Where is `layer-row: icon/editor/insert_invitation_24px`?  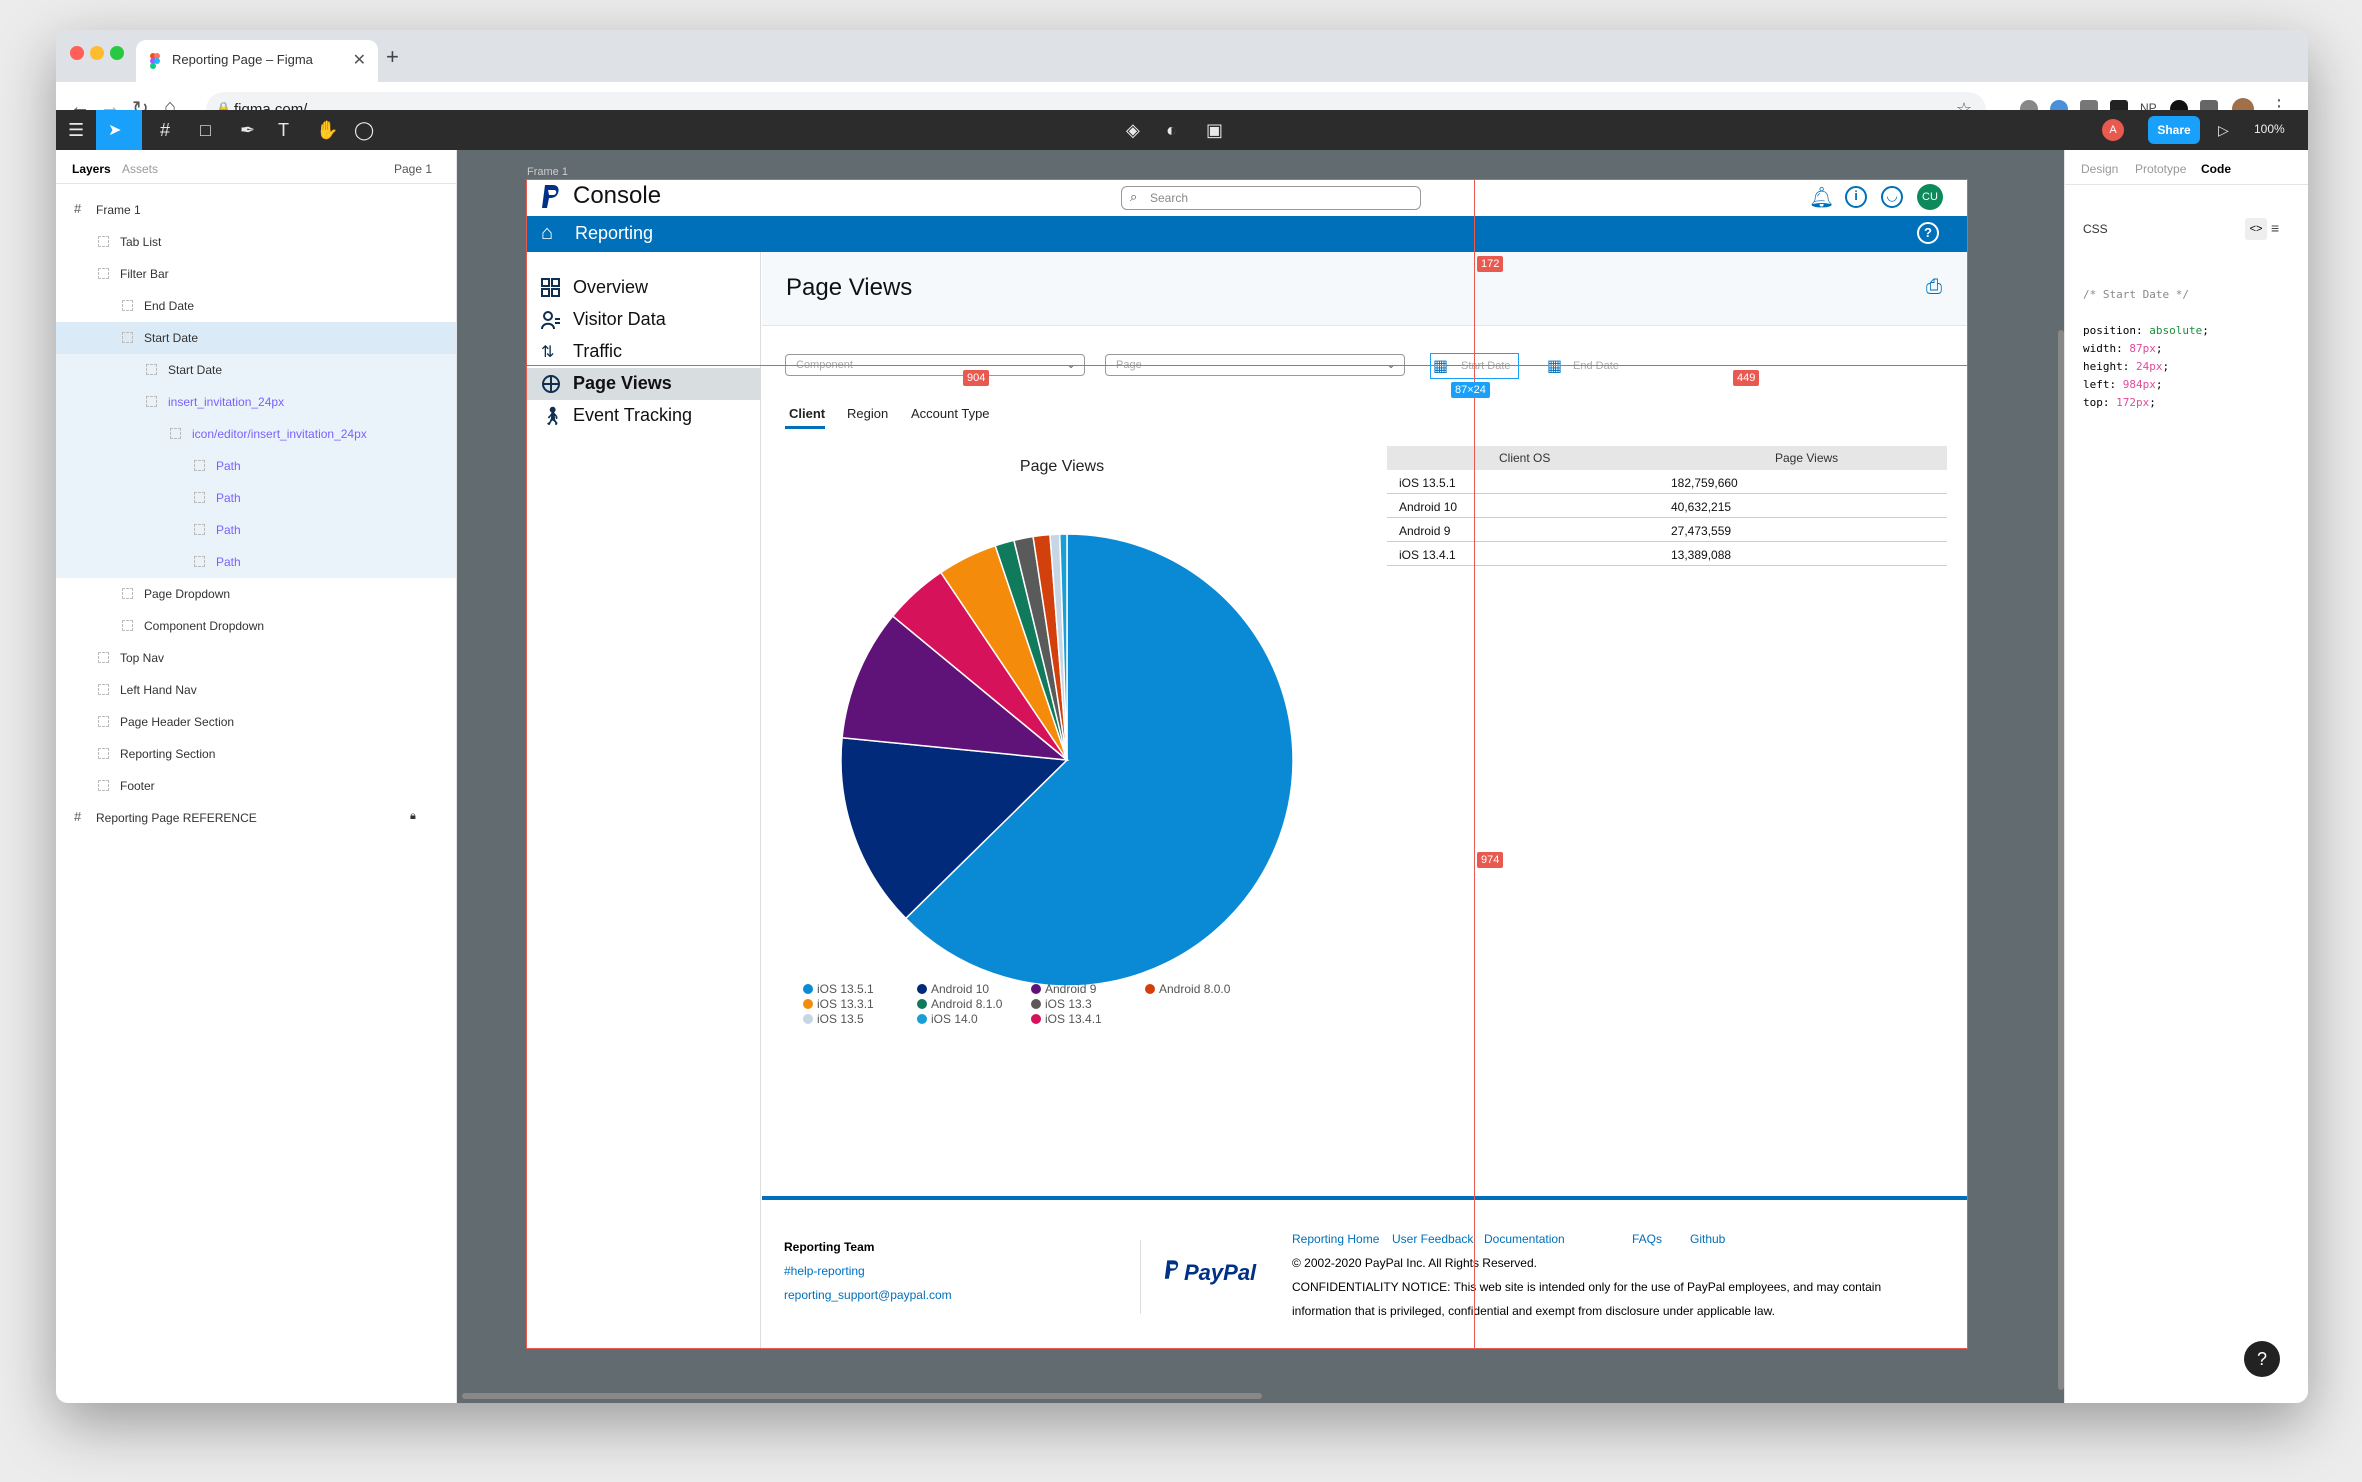
layer-row: icon/editor/insert_invitation_24px is located at coordinates (256, 434).